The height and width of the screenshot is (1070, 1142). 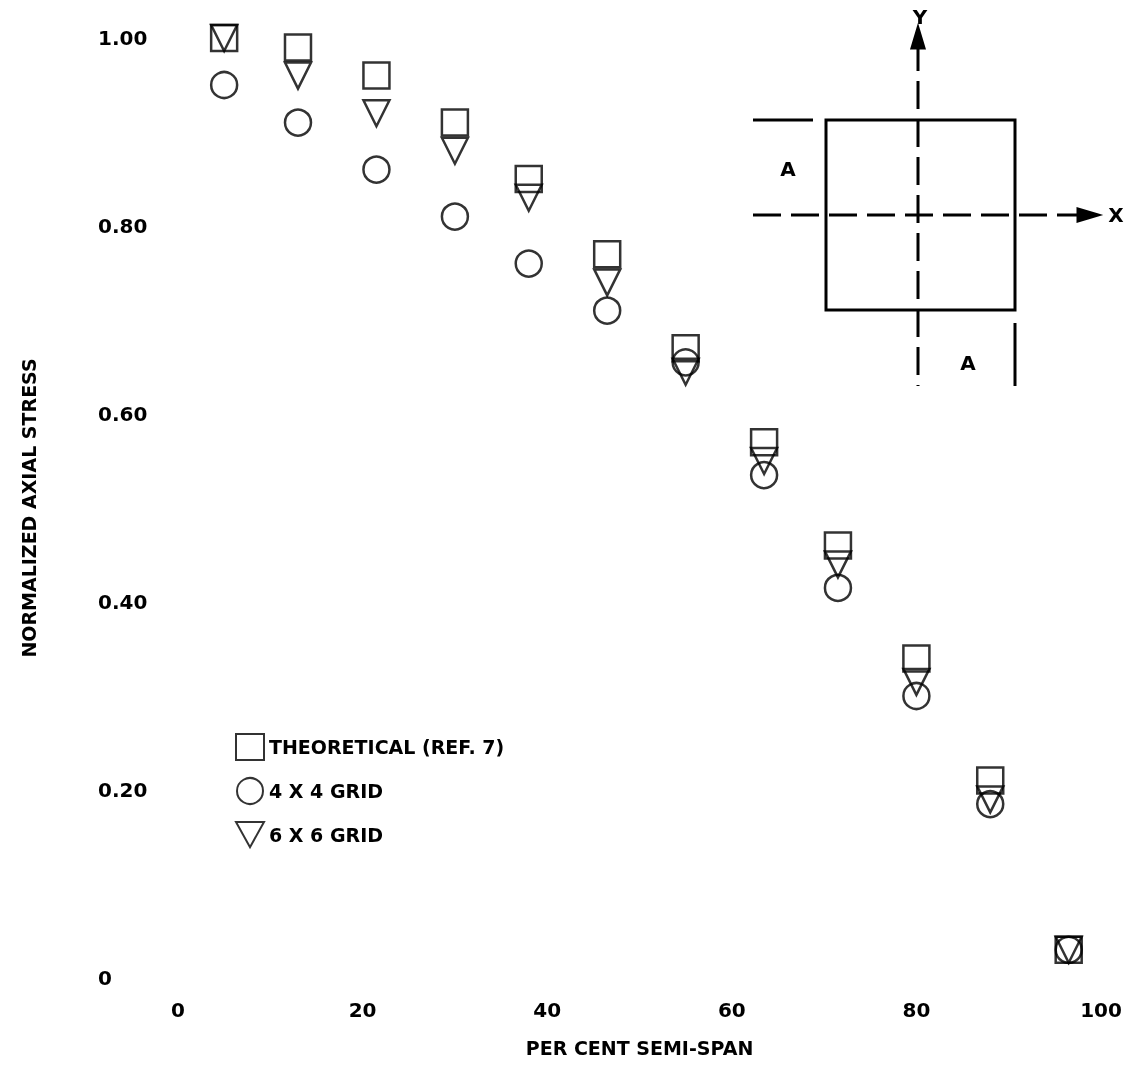 What do you see at coordinates (639, 1047) in the screenshot?
I see `x-axis-title: PER CENT SEMI-SPAN` at bounding box center [639, 1047].